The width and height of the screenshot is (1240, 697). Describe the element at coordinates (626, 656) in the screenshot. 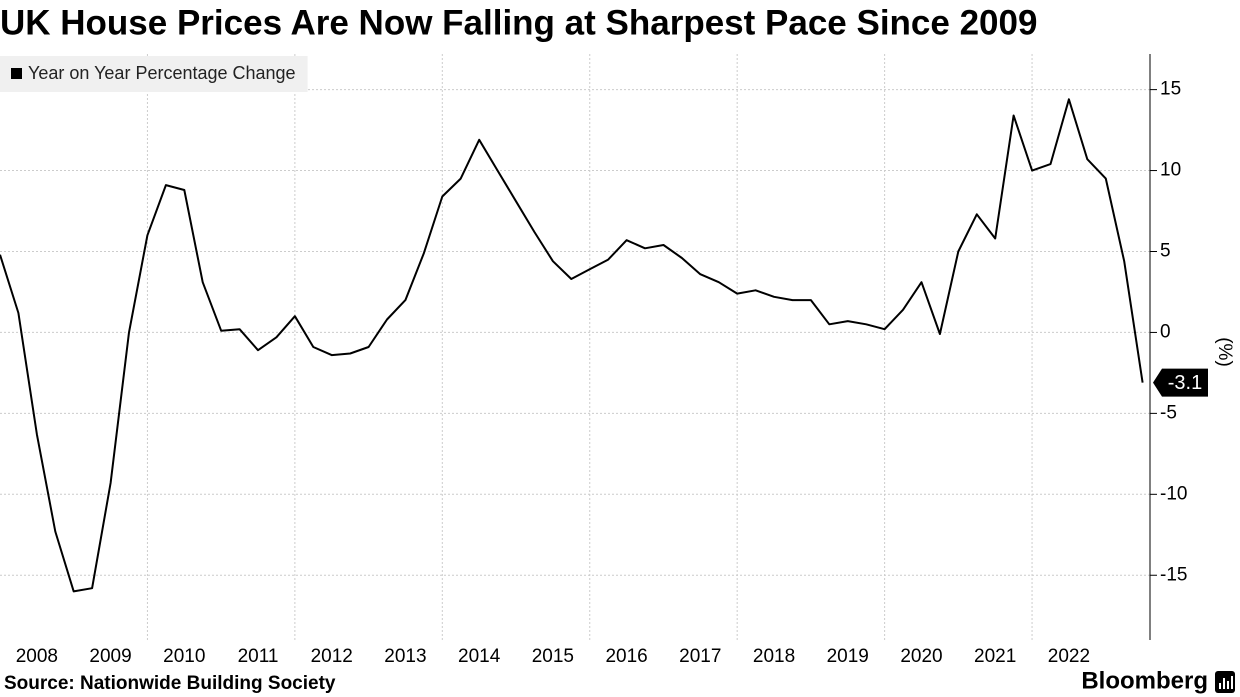

I see `x-tick-label: 2016` at that location.